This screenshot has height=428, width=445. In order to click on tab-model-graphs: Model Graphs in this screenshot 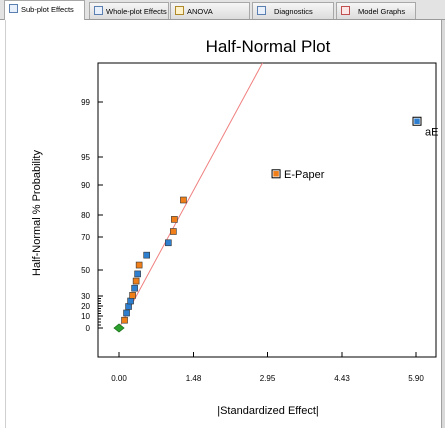, I will do `click(376, 10)`.